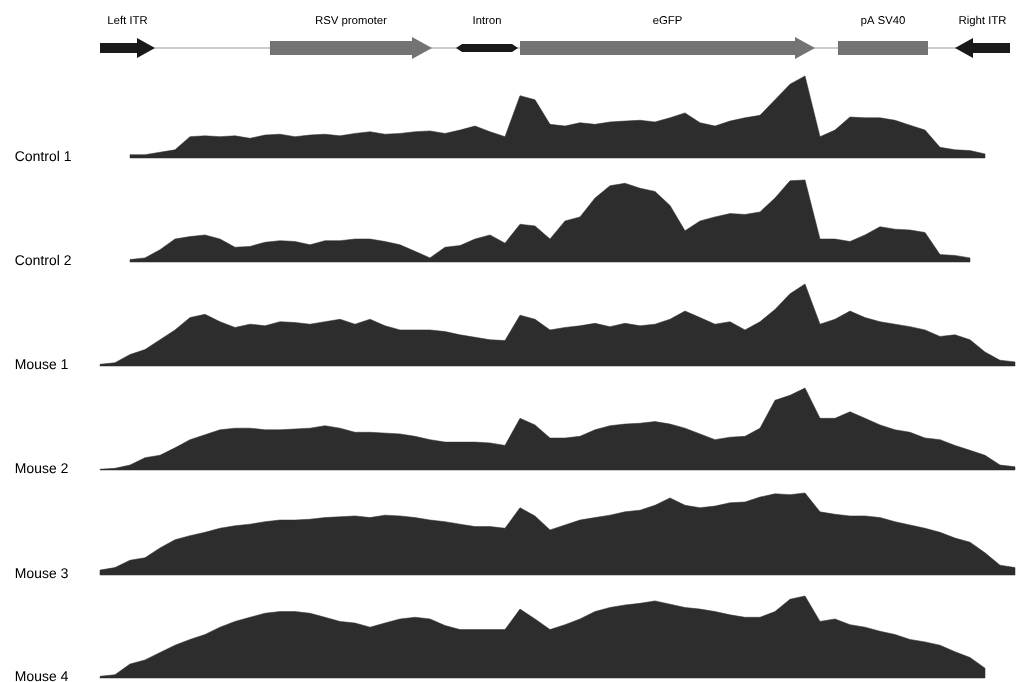  What do you see at coordinates (487, 20) in the screenshot?
I see `text: Intron` at bounding box center [487, 20].